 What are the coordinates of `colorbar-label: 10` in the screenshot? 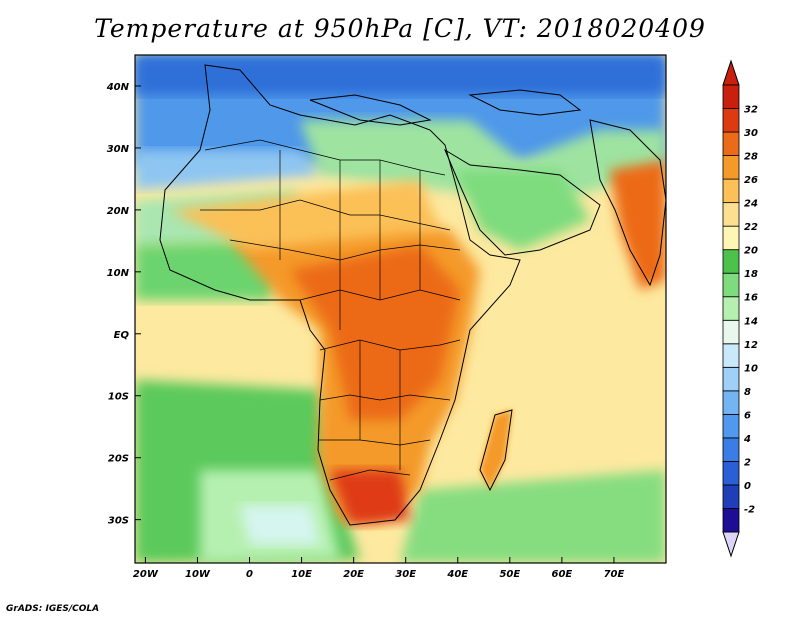 It's located at (751, 368).